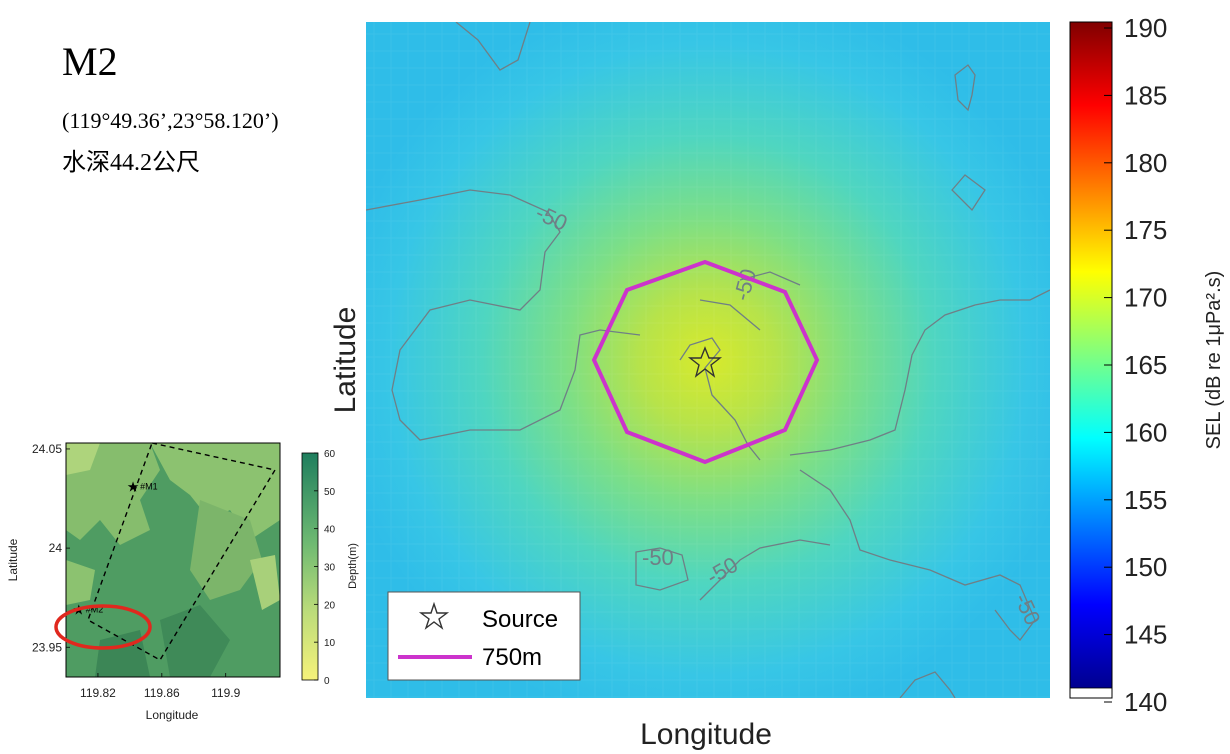 Image resolution: width=1230 pixels, height=754 pixels. I want to click on depth-colorbar-label: Depth(m), so click(353, 566).